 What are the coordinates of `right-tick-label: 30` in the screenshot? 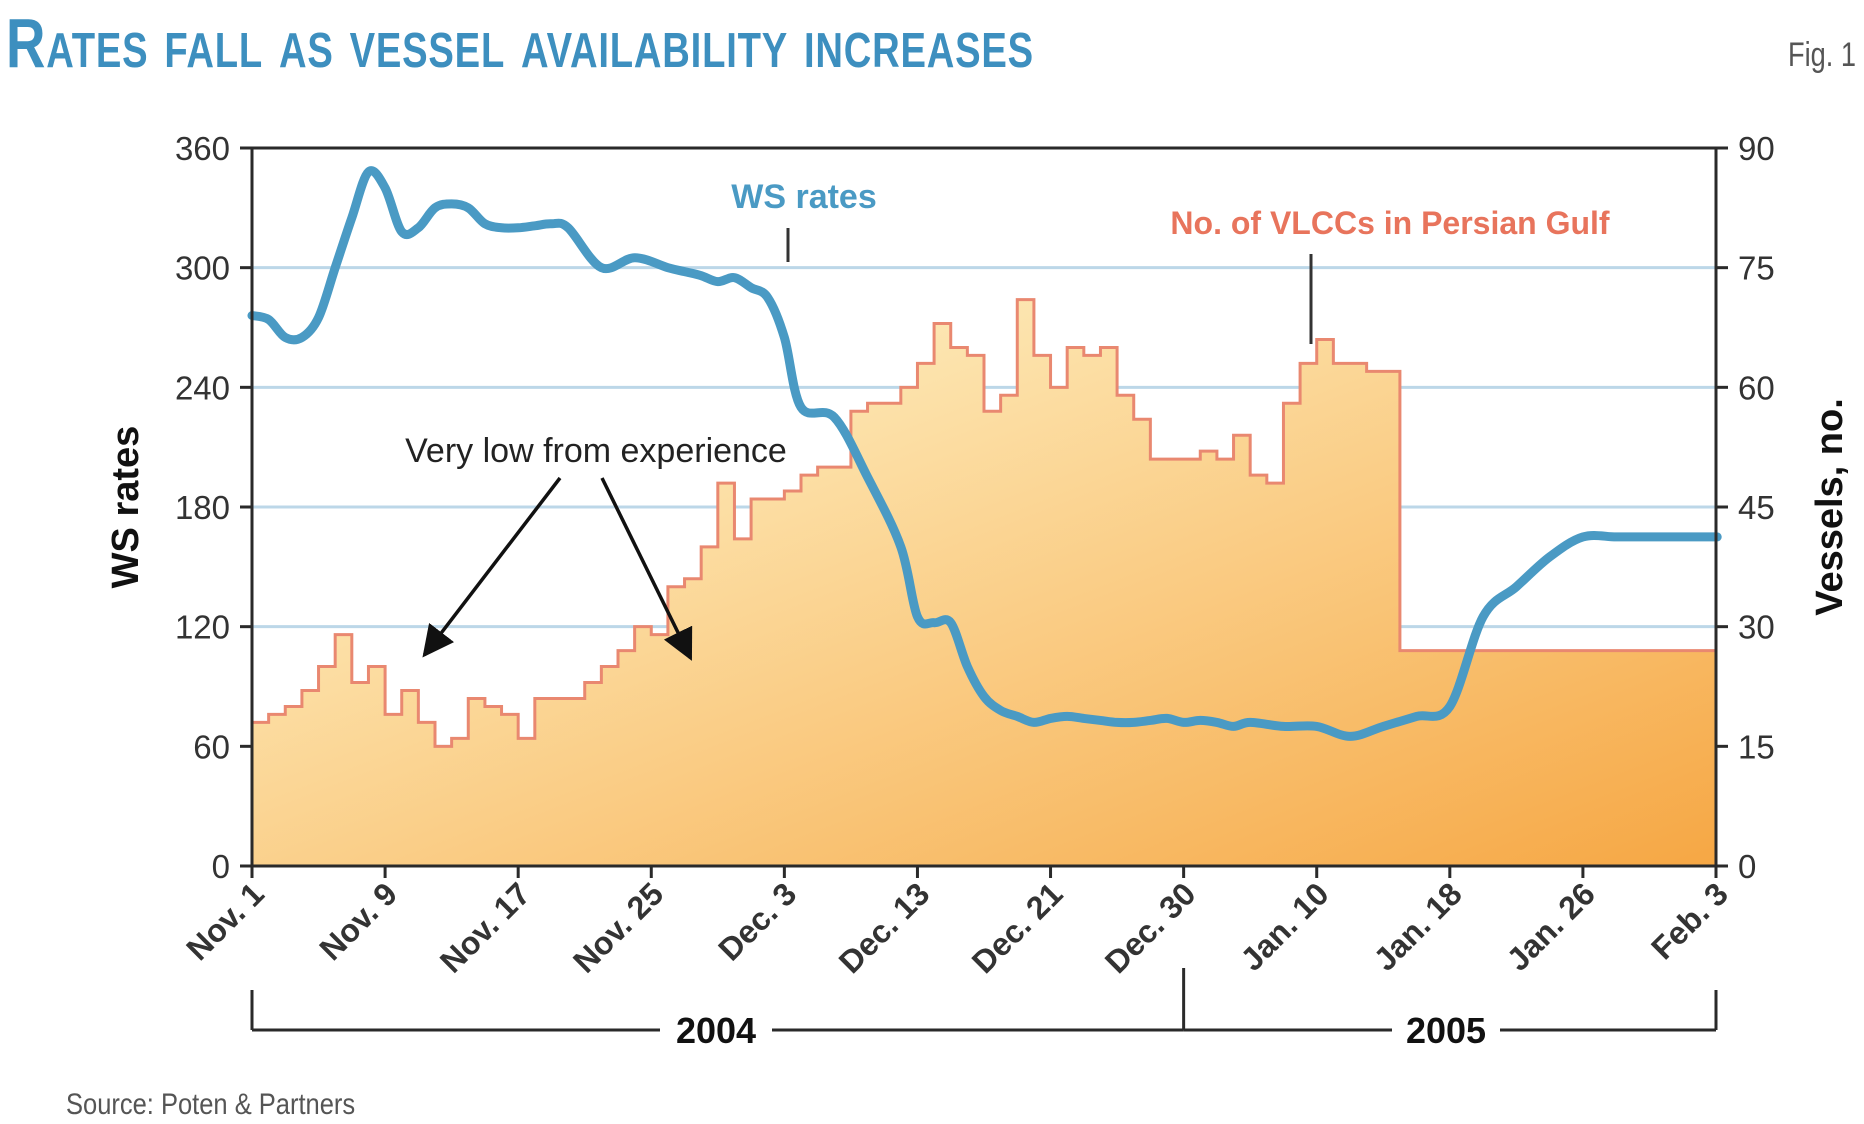 It's located at (1756, 627).